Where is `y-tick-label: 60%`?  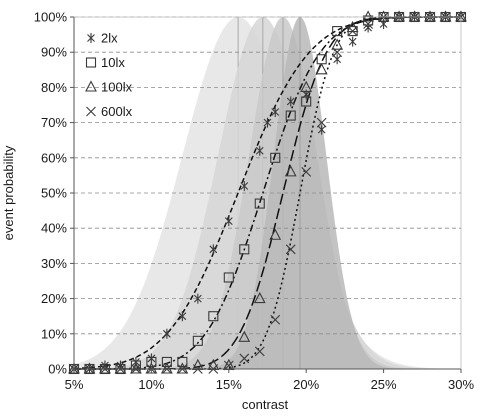
y-tick-label: 60% is located at coordinates (54, 157).